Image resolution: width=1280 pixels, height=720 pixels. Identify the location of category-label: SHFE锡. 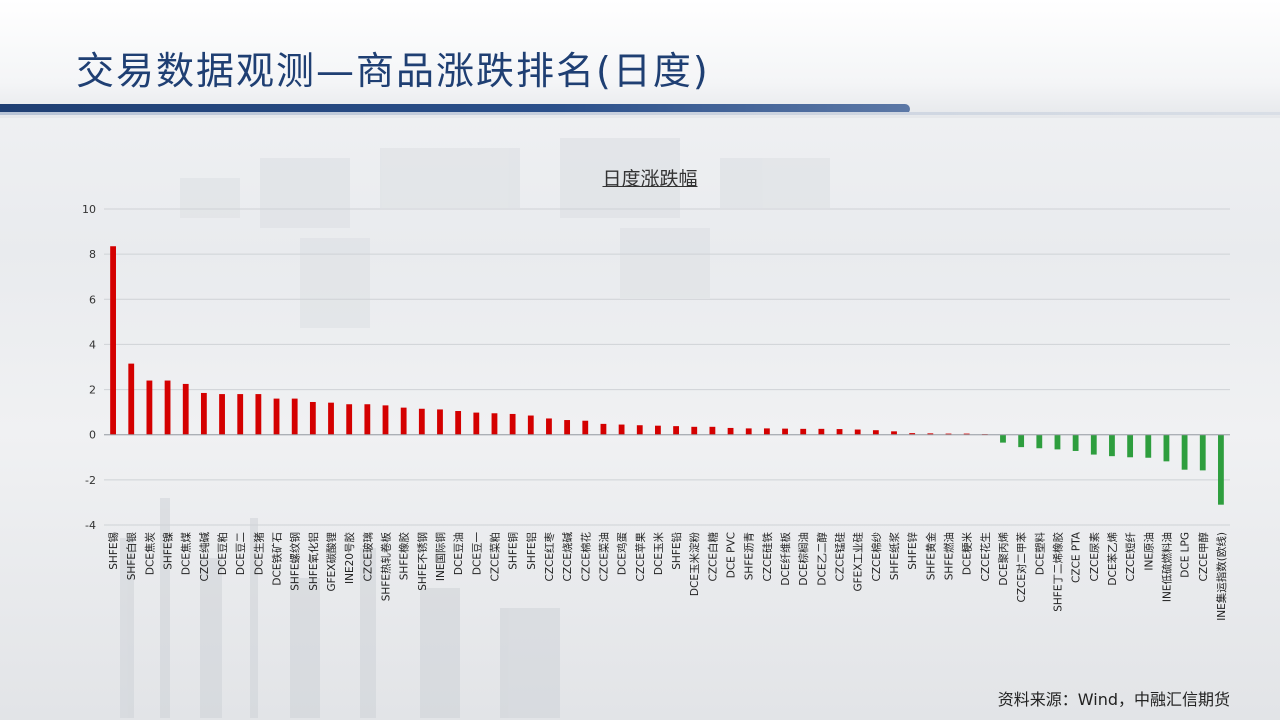
(113, 551).